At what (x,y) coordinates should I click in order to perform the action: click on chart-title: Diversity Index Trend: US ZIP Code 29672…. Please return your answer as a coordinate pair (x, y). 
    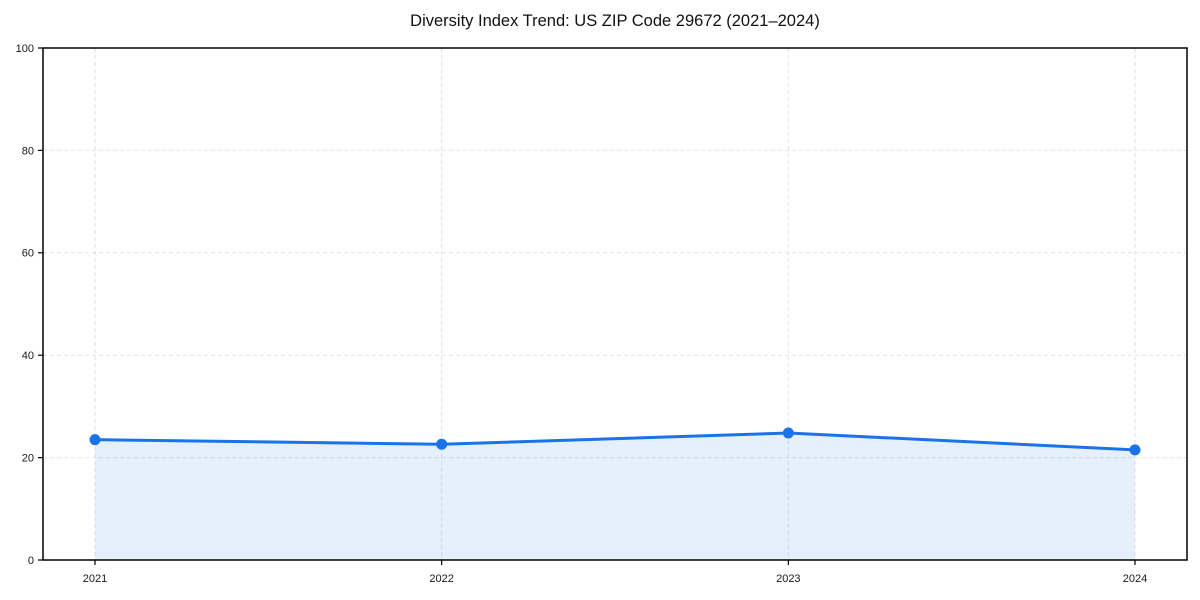
    Looking at the image, I should click on (615, 21).